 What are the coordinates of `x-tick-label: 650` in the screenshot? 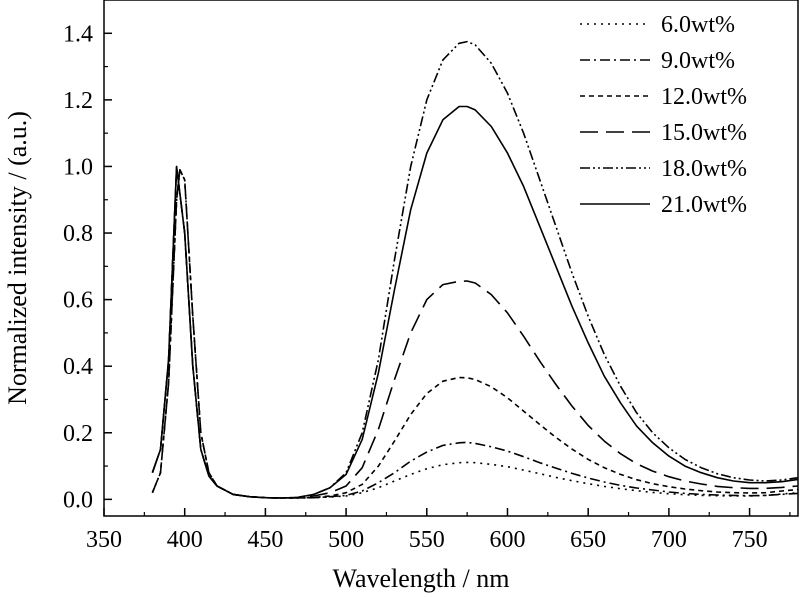 It's located at (588, 540).